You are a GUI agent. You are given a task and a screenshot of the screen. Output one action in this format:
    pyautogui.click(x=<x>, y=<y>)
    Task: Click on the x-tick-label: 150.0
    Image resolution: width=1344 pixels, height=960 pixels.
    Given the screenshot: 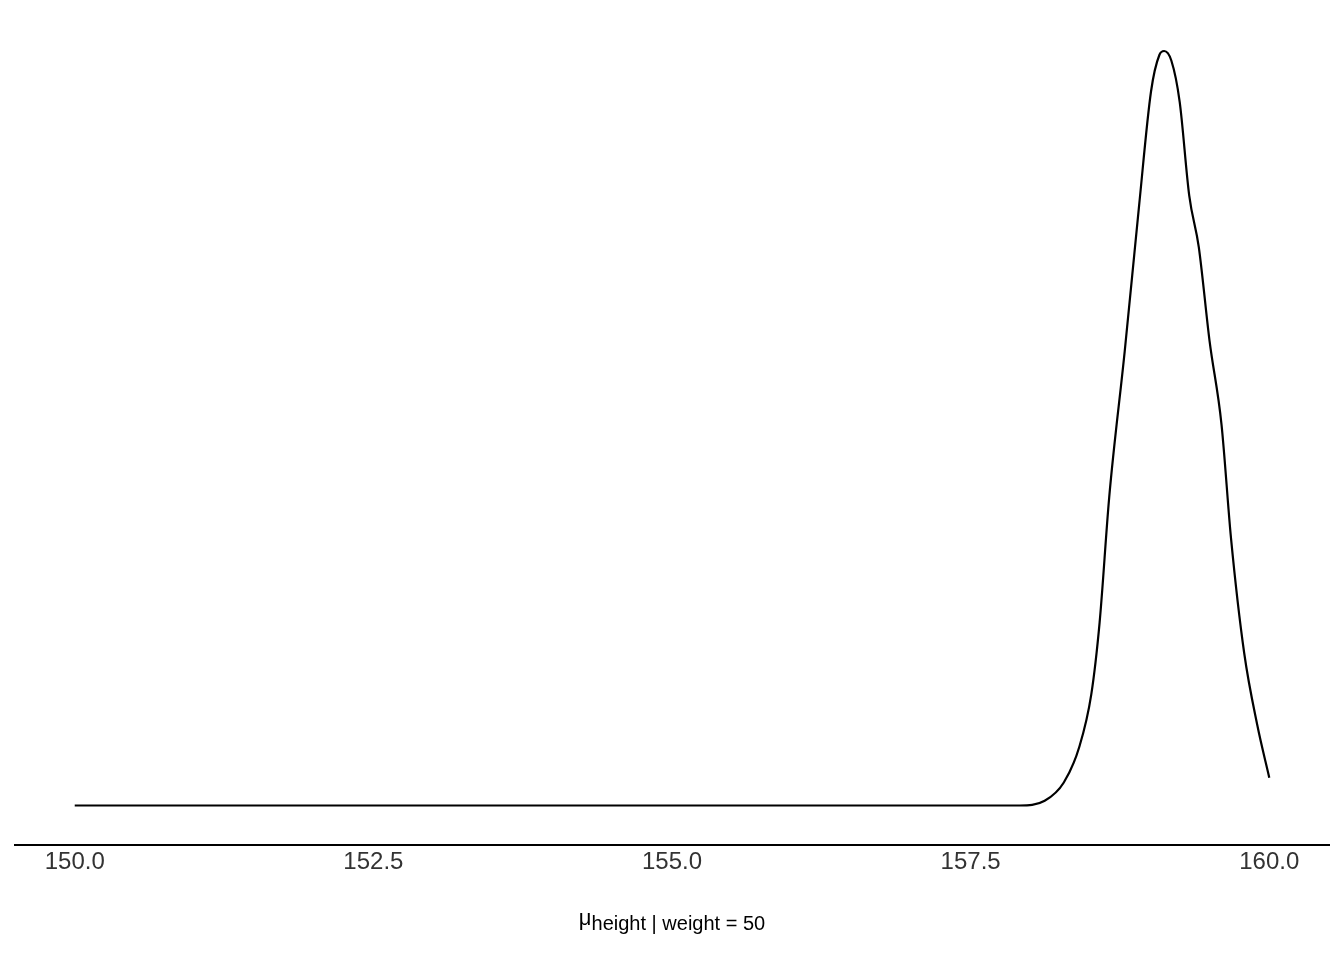 What is the action you would take?
    pyautogui.click(x=74, y=861)
    